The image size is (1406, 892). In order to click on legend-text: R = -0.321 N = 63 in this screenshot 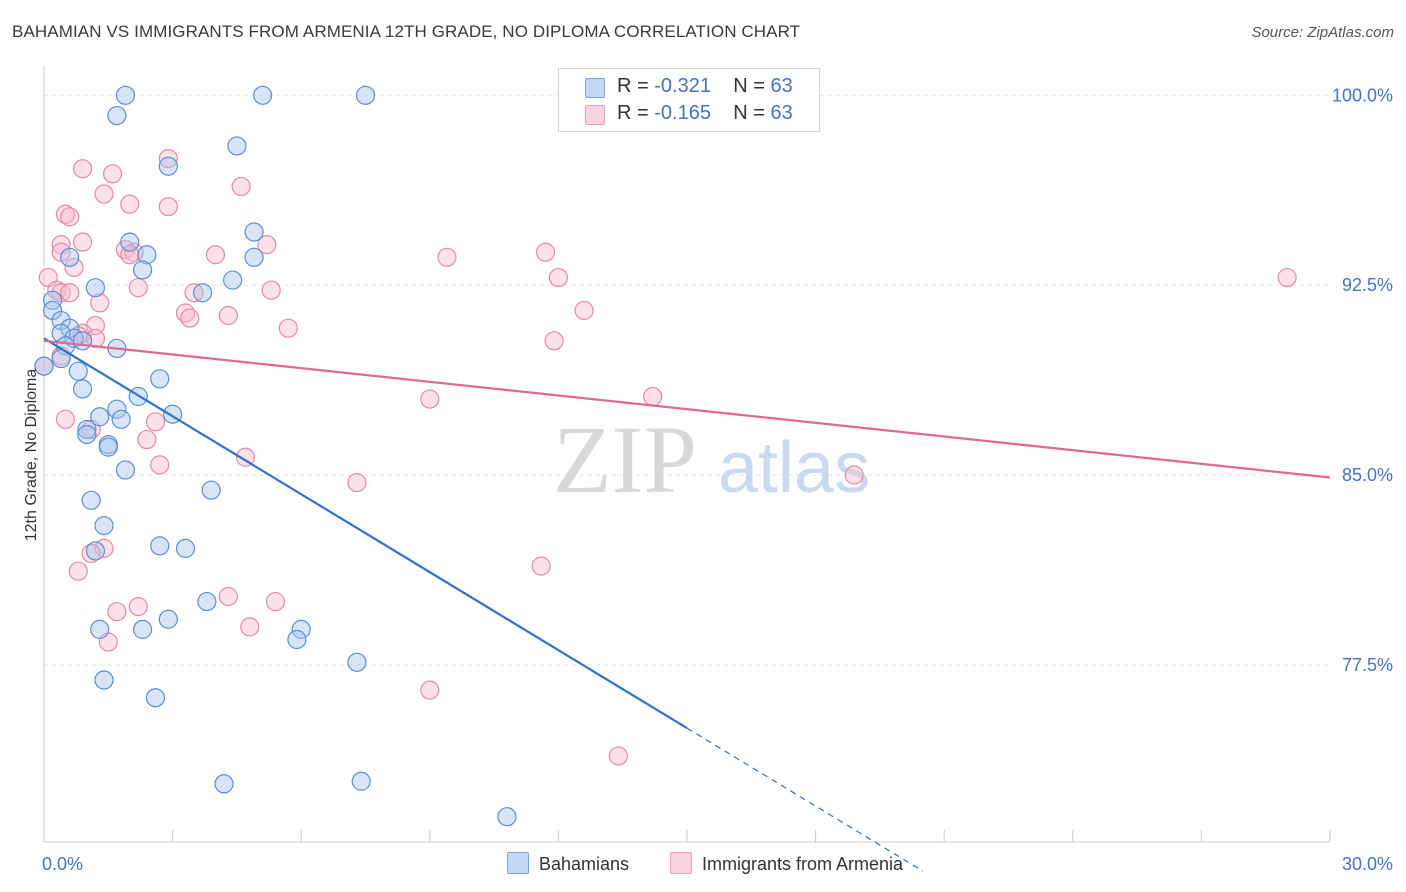, I will do `click(705, 86)`.